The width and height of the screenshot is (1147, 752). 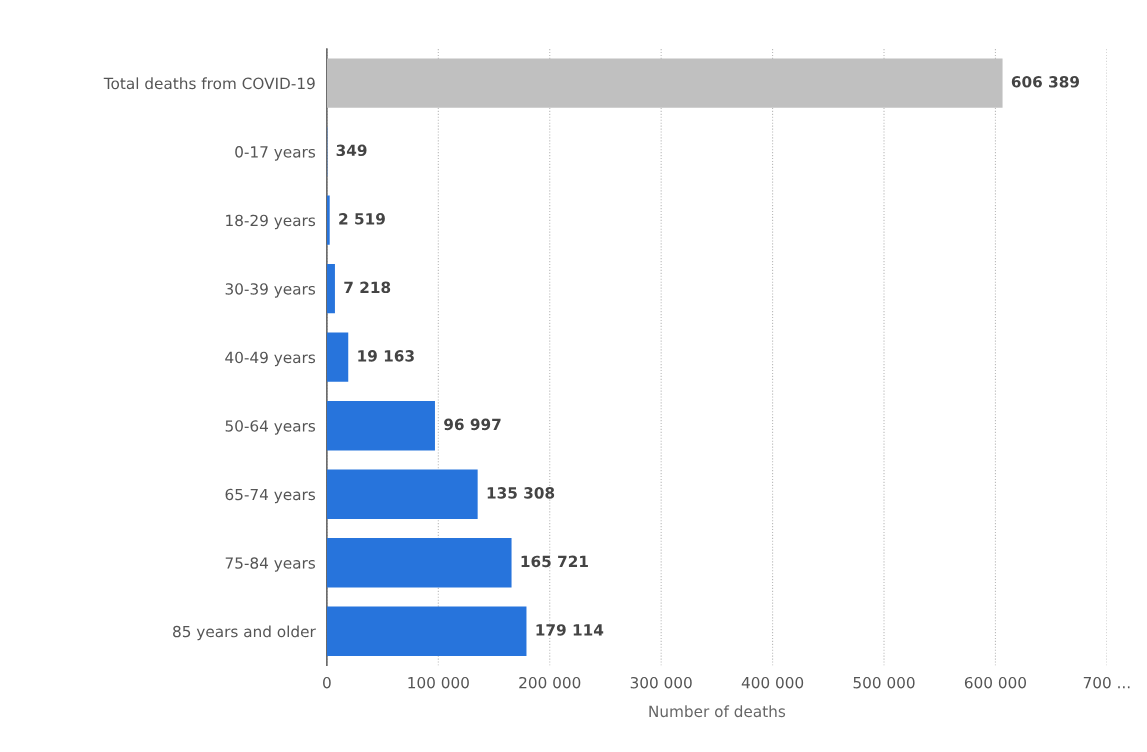 What do you see at coordinates (209, 83) in the screenshot?
I see `y-tick-label: Total deaths from COVID-19` at bounding box center [209, 83].